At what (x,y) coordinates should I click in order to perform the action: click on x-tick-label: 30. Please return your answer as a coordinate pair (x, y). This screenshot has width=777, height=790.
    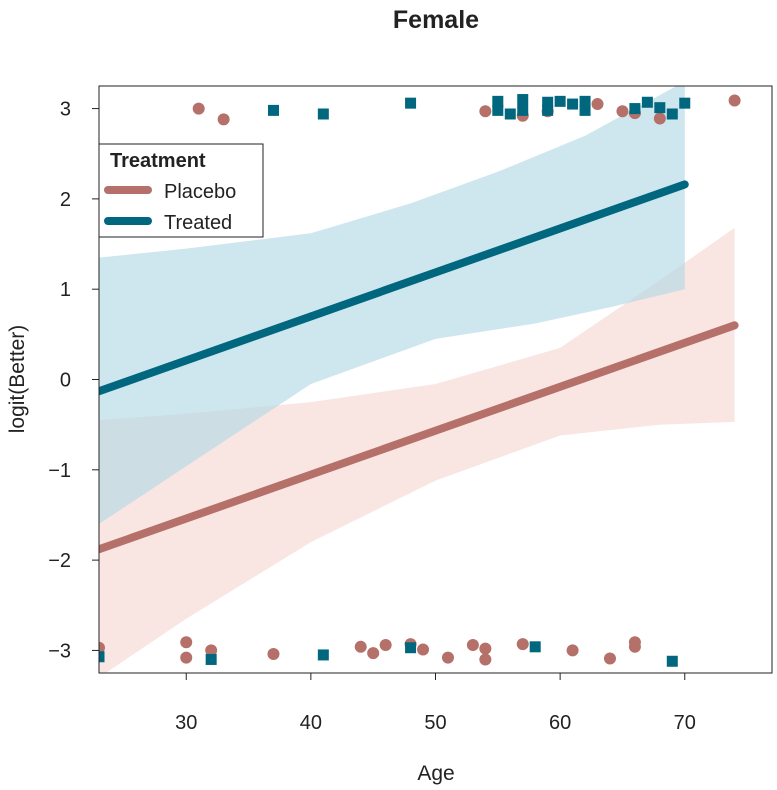
    Looking at the image, I should click on (186, 723).